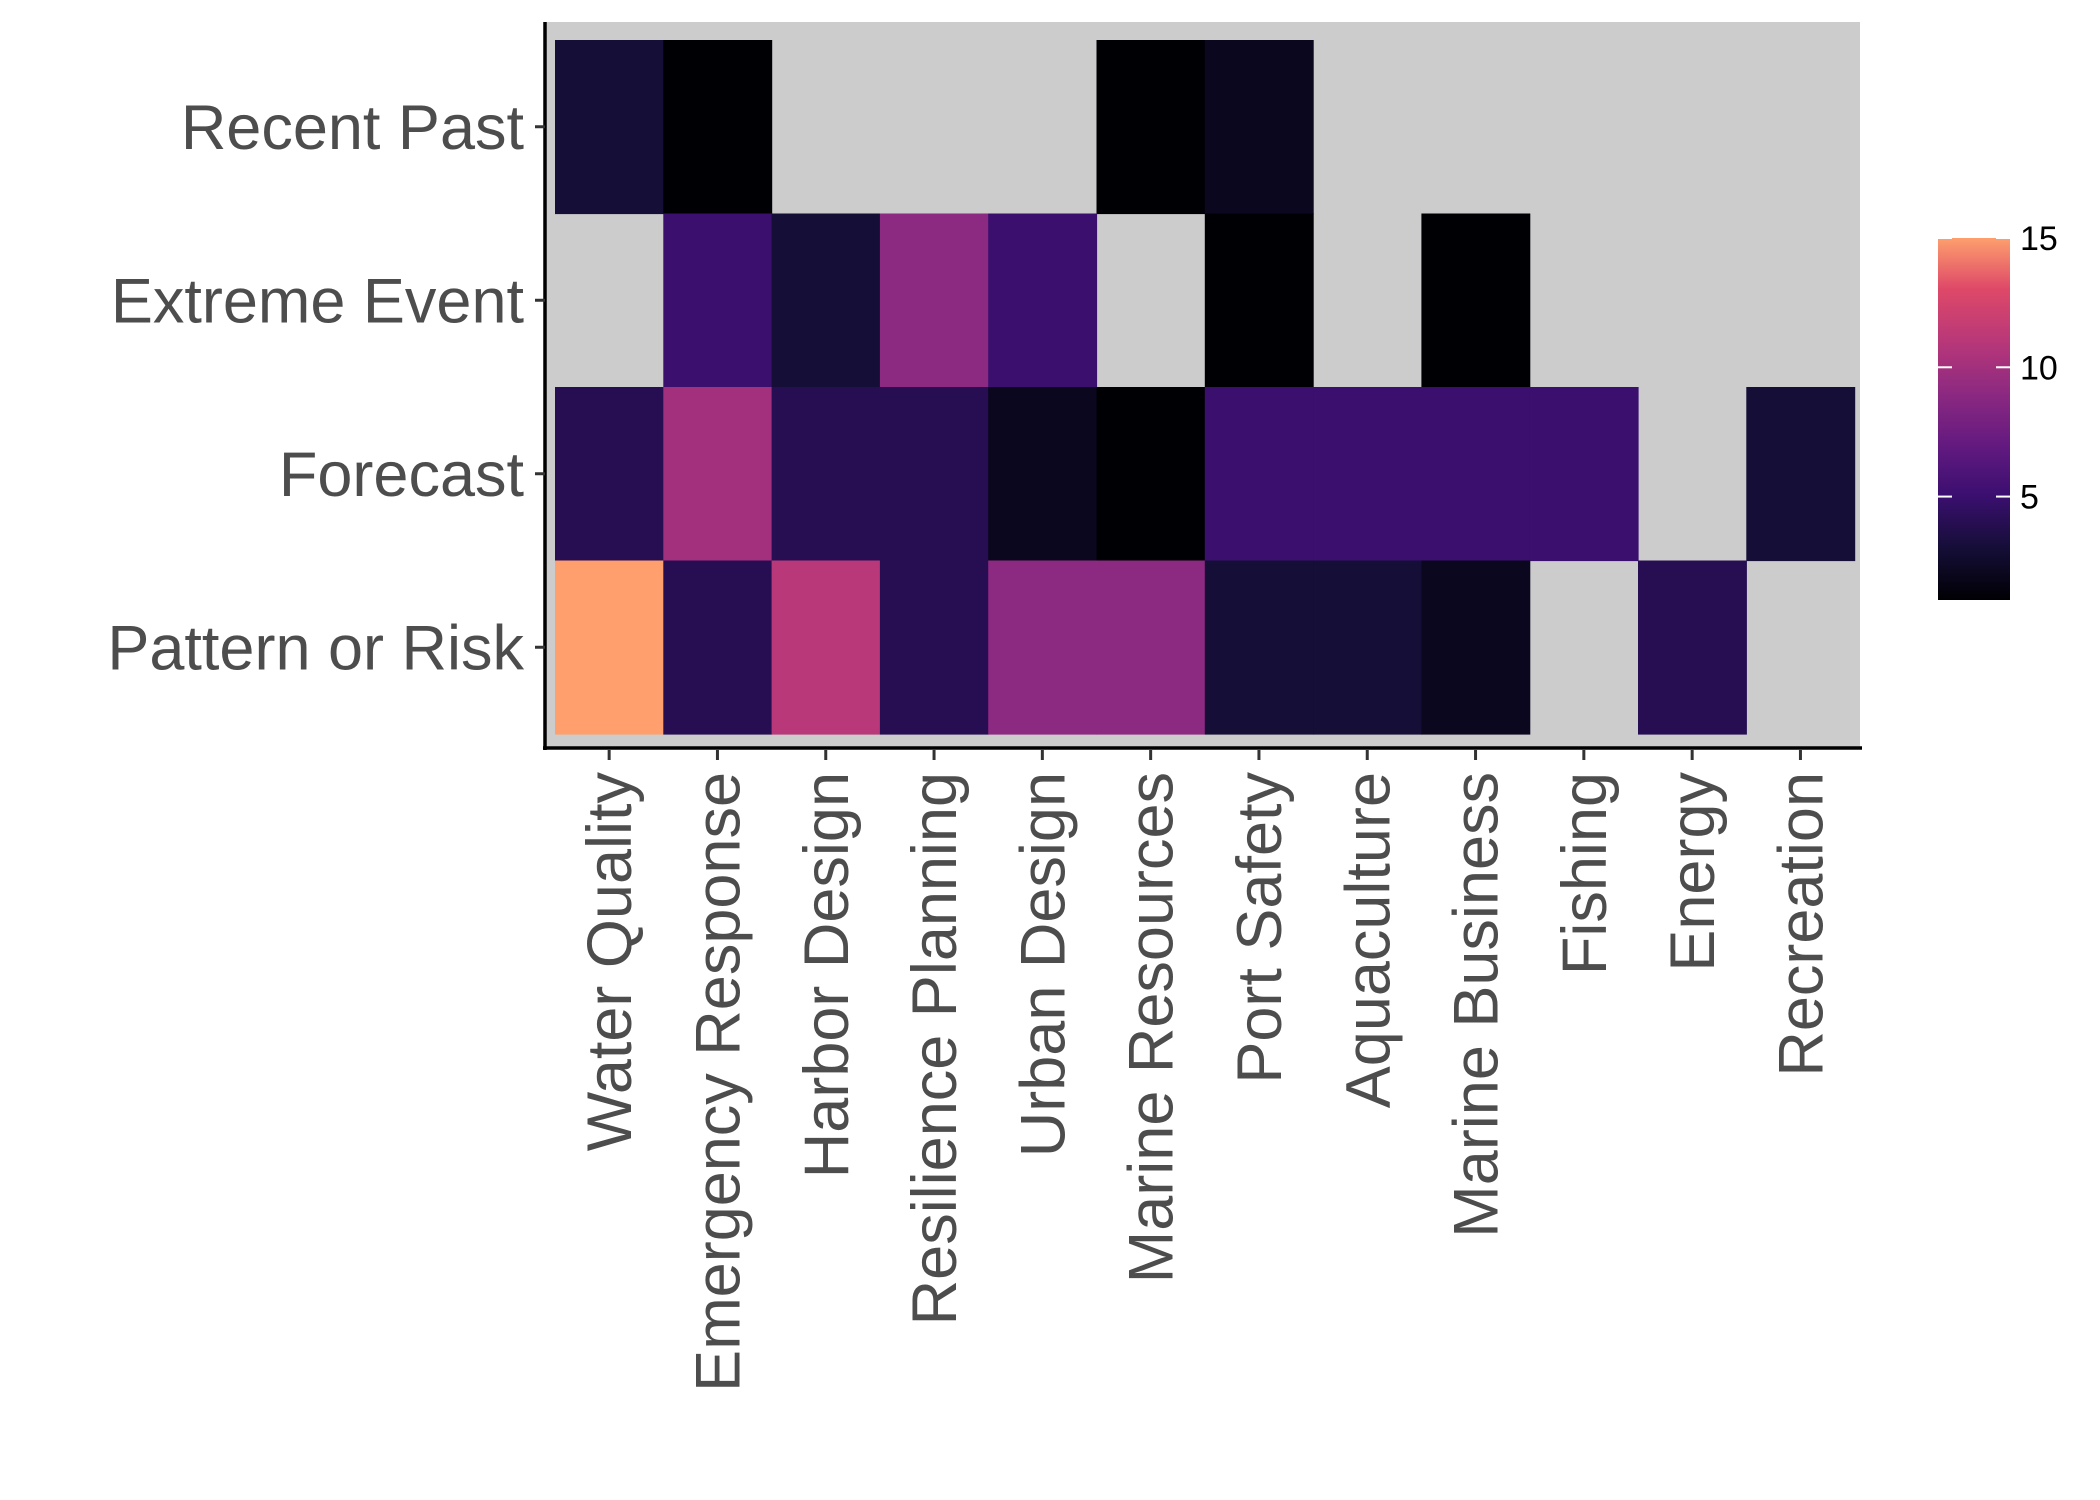 The height and width of the screenshot is (1500, 2100). I want to click on cell-pattern-or-risk-urban-design, so click(1043, 647).